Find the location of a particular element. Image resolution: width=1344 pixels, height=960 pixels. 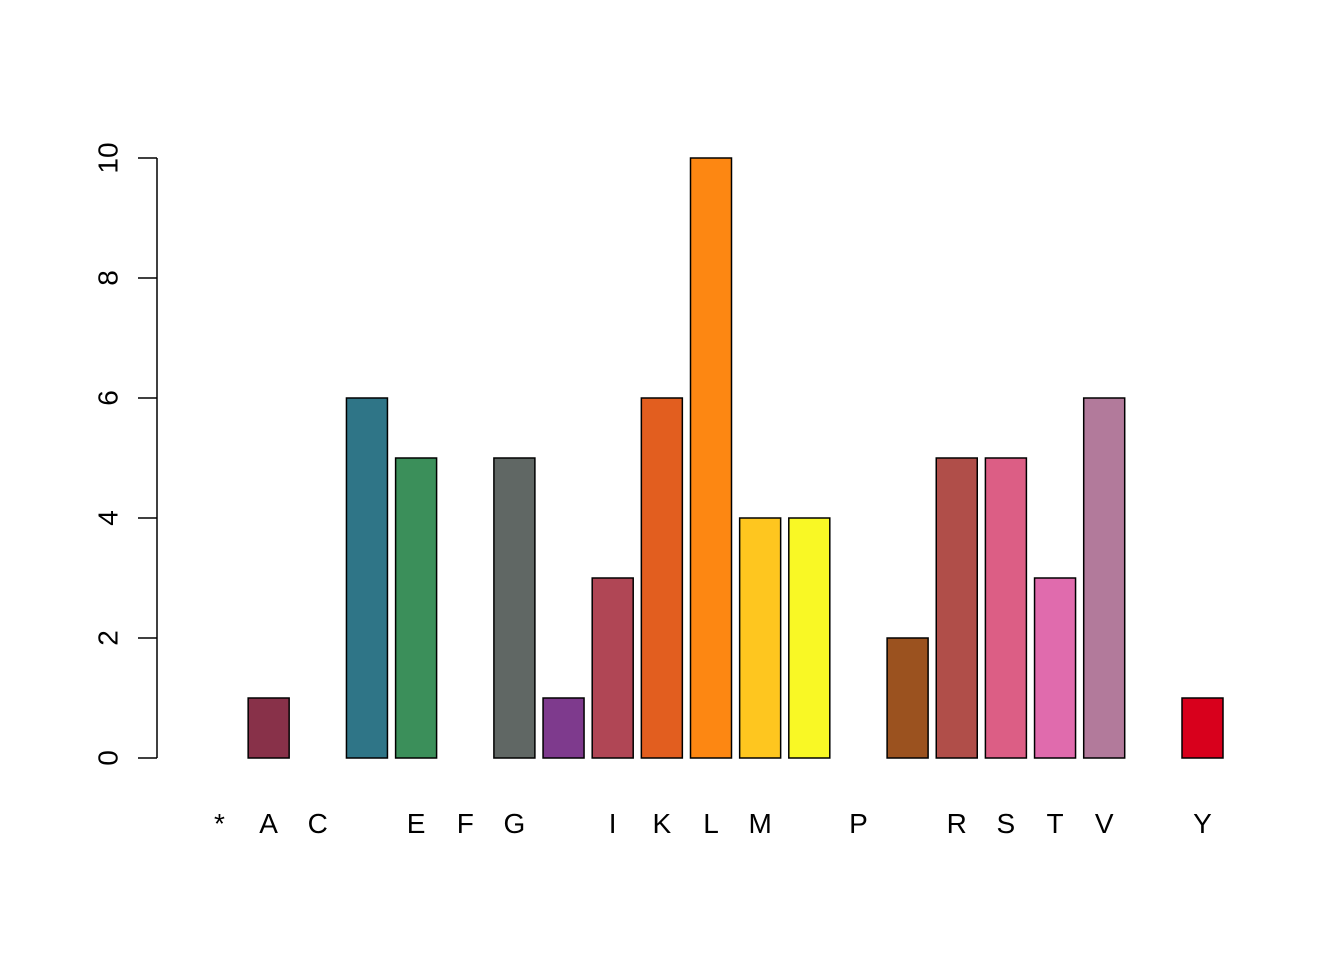

y-tick-label: 10 is located at coordinates (107, 157).